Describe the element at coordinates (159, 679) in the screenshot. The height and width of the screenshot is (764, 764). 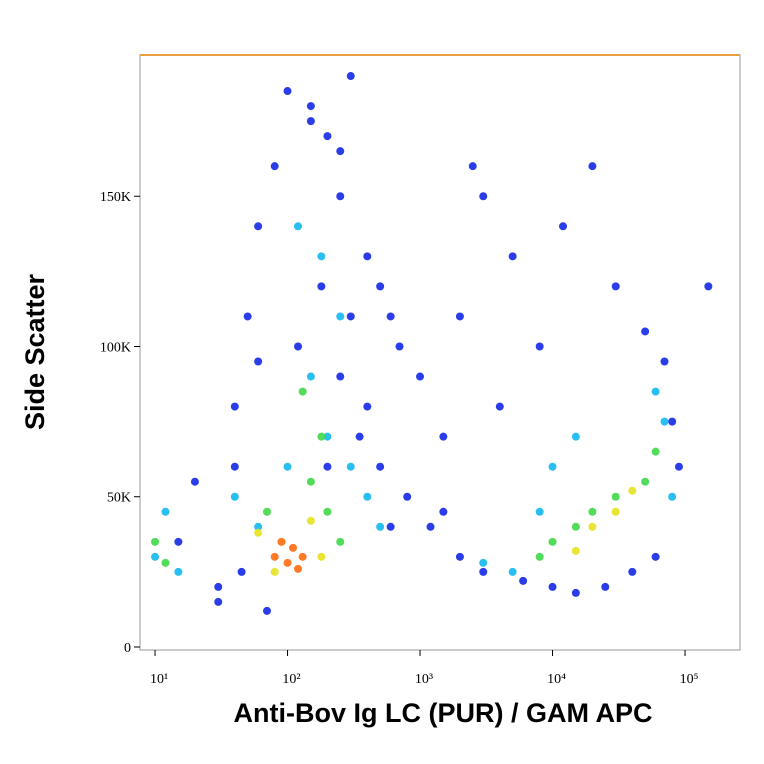
I see `x-tick-label: 10¹` at that location.